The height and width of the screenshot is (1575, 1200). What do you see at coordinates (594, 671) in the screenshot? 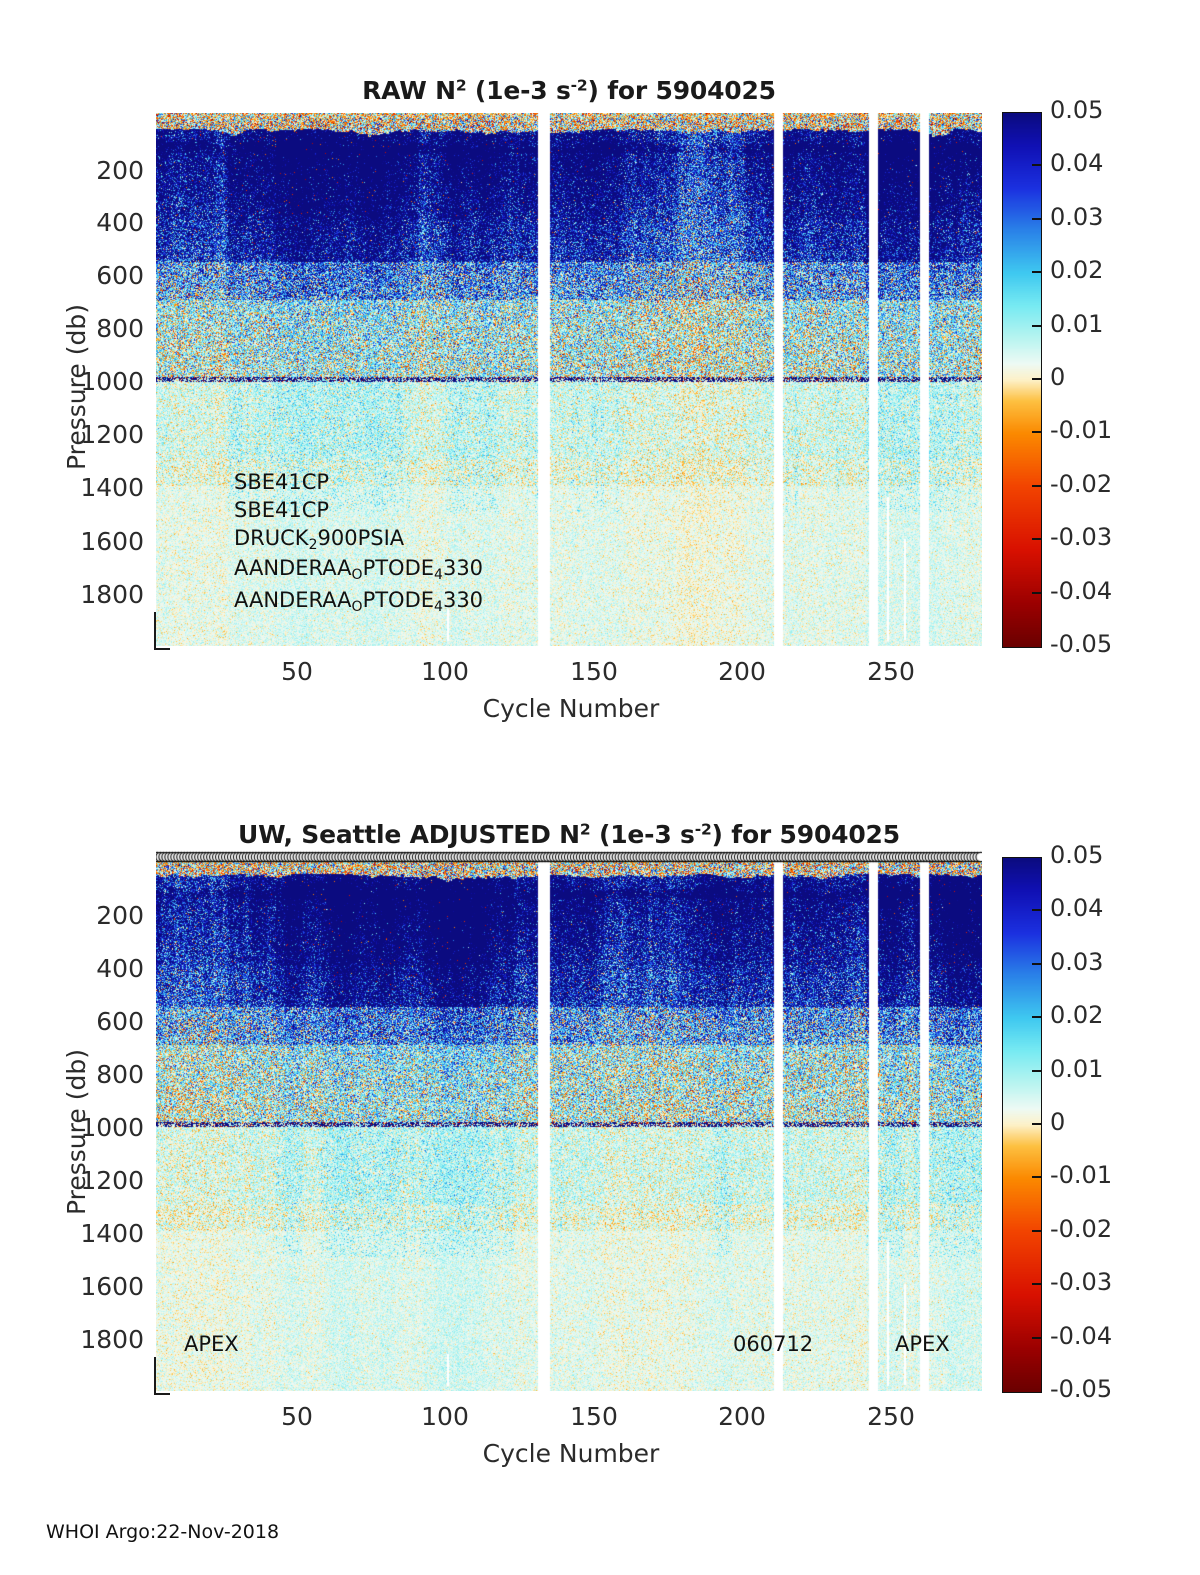
I see `xtick-raw-150: 150` at bounding box center [594, 671].